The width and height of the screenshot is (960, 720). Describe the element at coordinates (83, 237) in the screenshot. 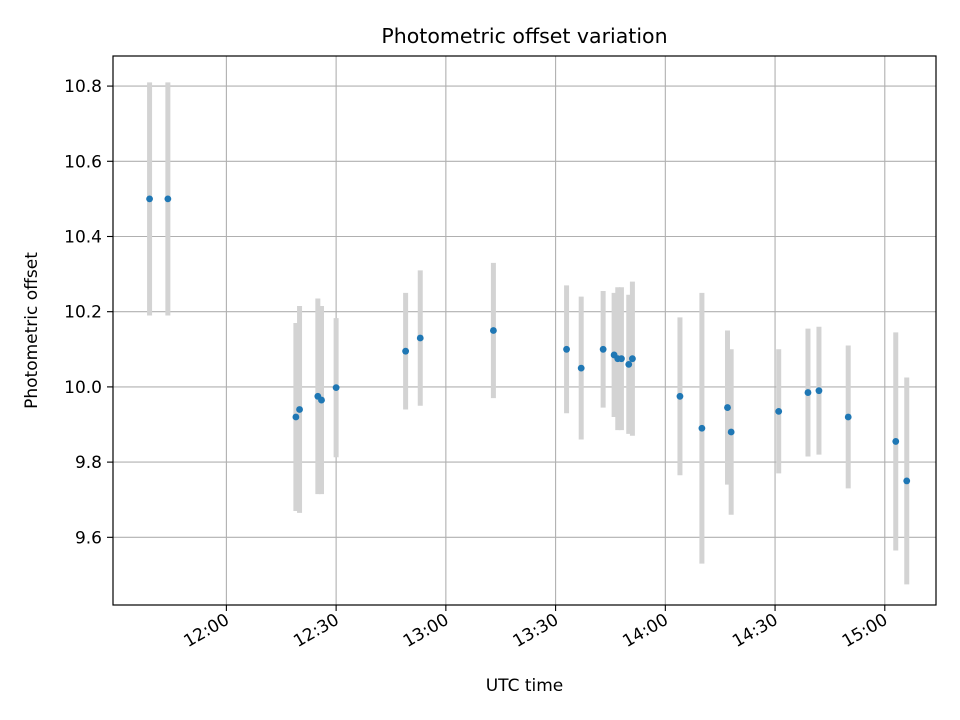

I see `y-tick-label: 10.4` at that location.